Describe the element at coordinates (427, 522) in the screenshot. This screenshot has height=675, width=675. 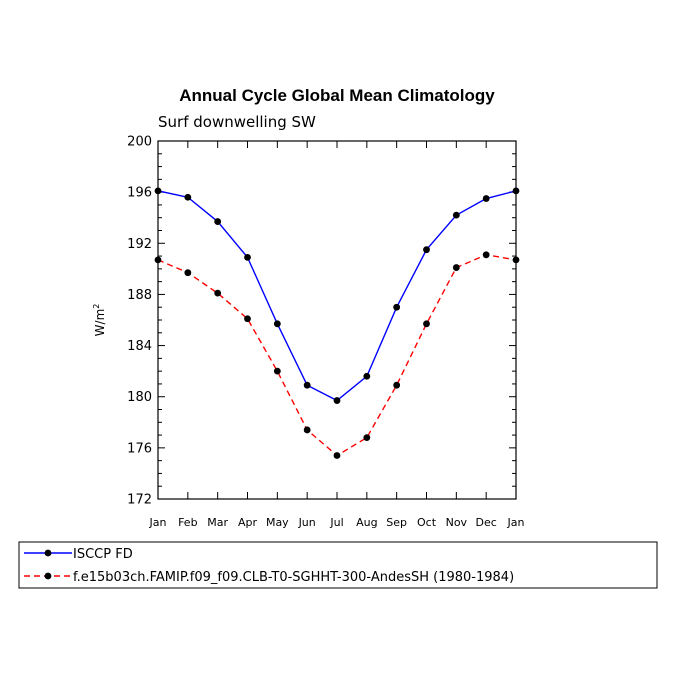
I see `x-tick-label: Oct` at that location.